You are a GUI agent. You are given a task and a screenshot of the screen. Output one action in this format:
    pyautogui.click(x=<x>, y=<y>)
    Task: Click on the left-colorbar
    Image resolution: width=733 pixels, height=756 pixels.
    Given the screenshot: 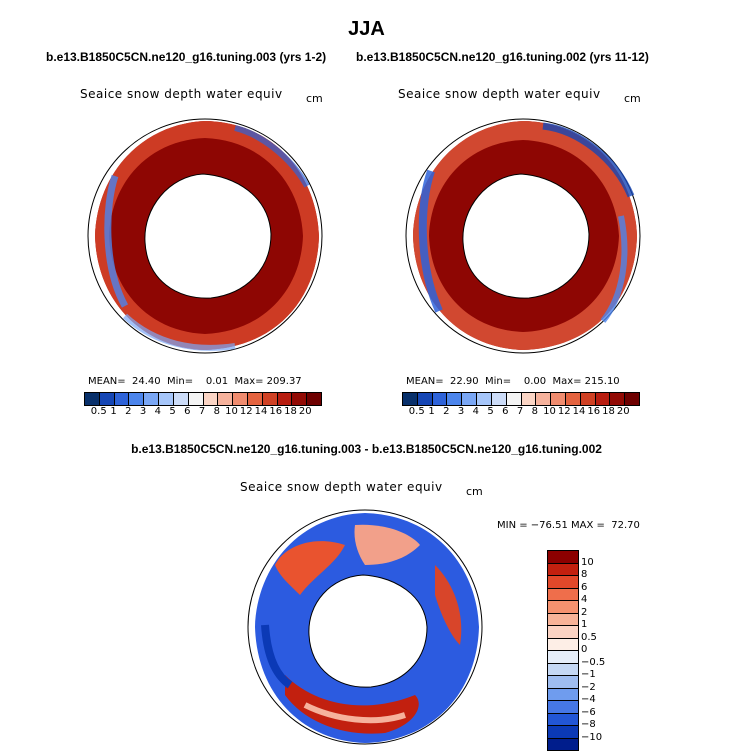 What is the action you would take?
    pyautogui.click(x=203, y=399)
    